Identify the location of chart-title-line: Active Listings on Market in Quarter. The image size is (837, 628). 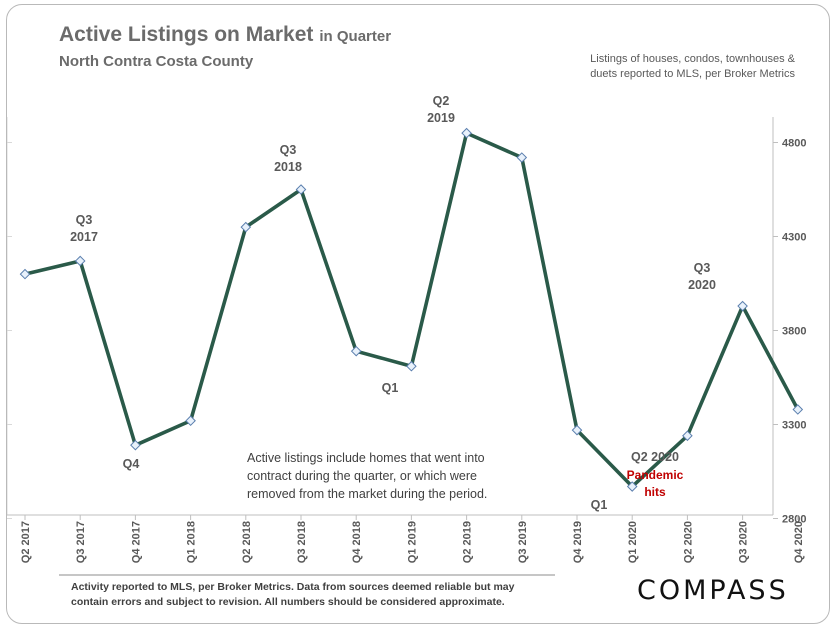
(225, 34).